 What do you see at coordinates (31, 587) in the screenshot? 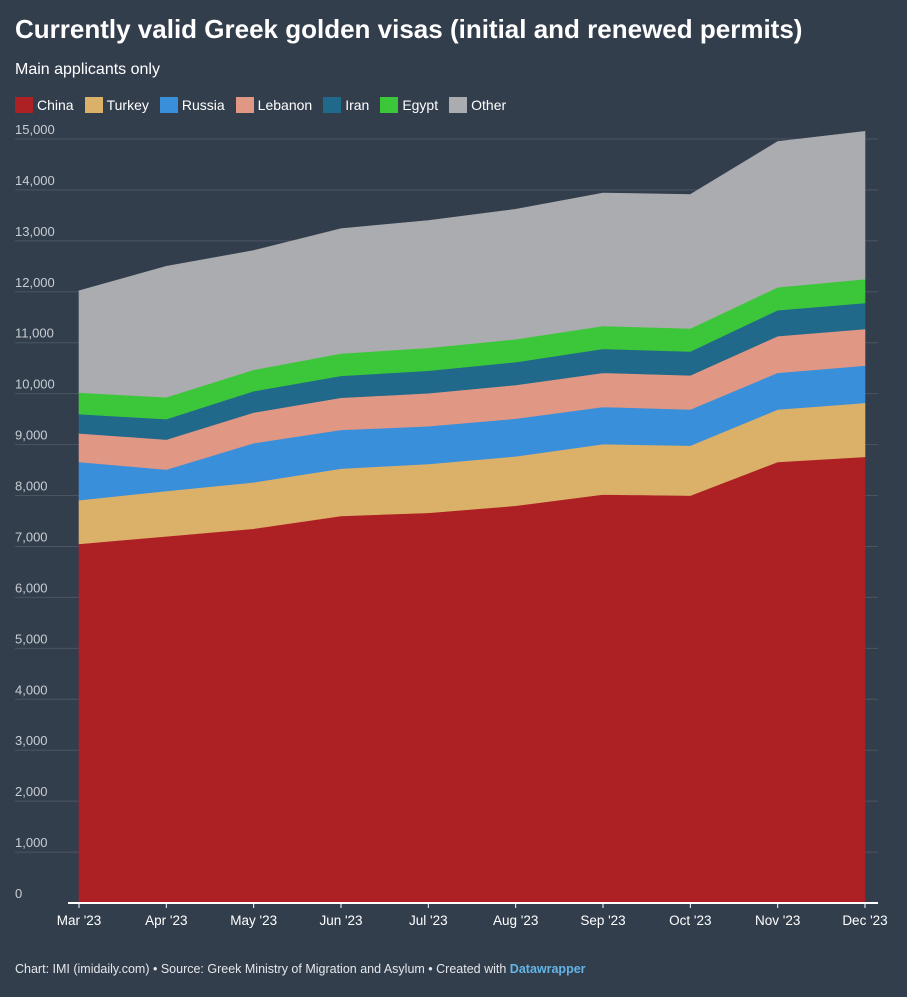
I see `y-tick-label: 6,000` at bounding box center [31, 587].